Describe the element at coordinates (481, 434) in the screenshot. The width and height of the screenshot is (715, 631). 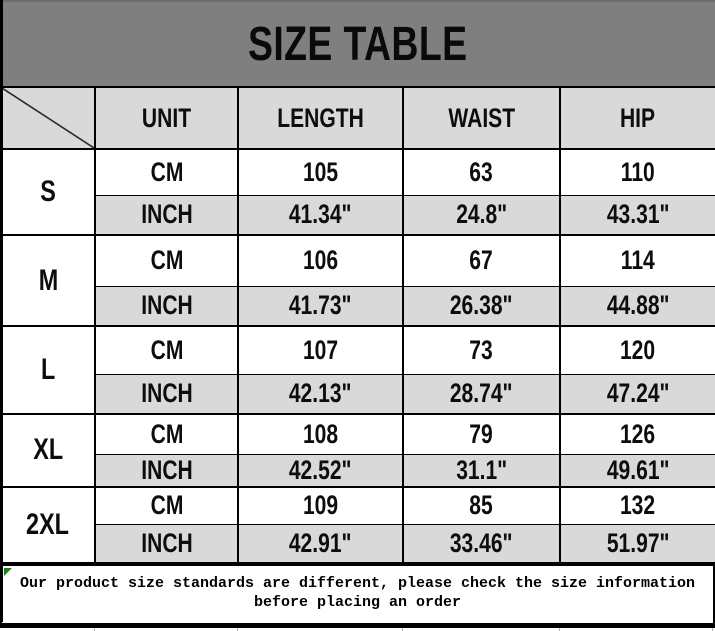
I see `cell-xl-cm-waist: 79` at that location.